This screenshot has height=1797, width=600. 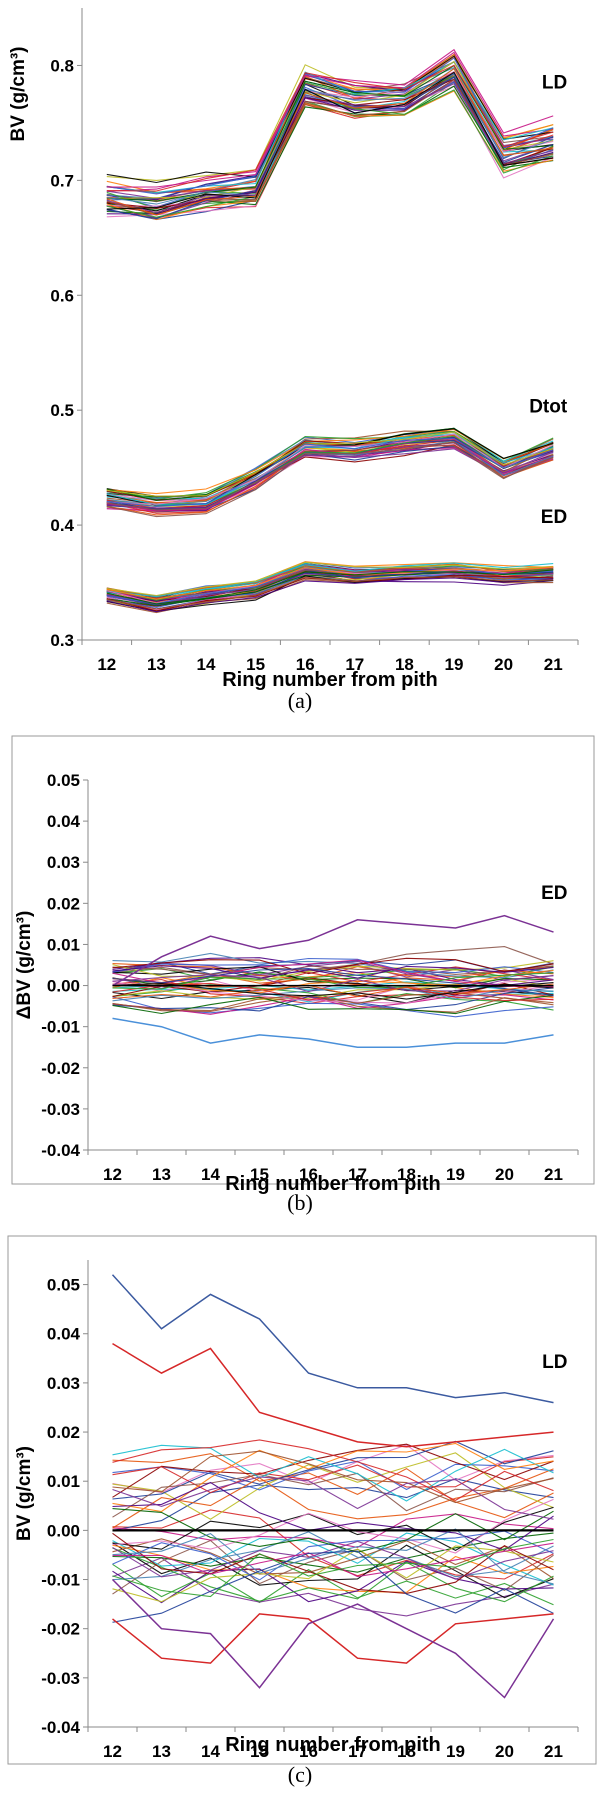 What do you see at coordinates (554, 893) in the screenshot?
I see `group-label: ED` at bounding box center [554, 893].